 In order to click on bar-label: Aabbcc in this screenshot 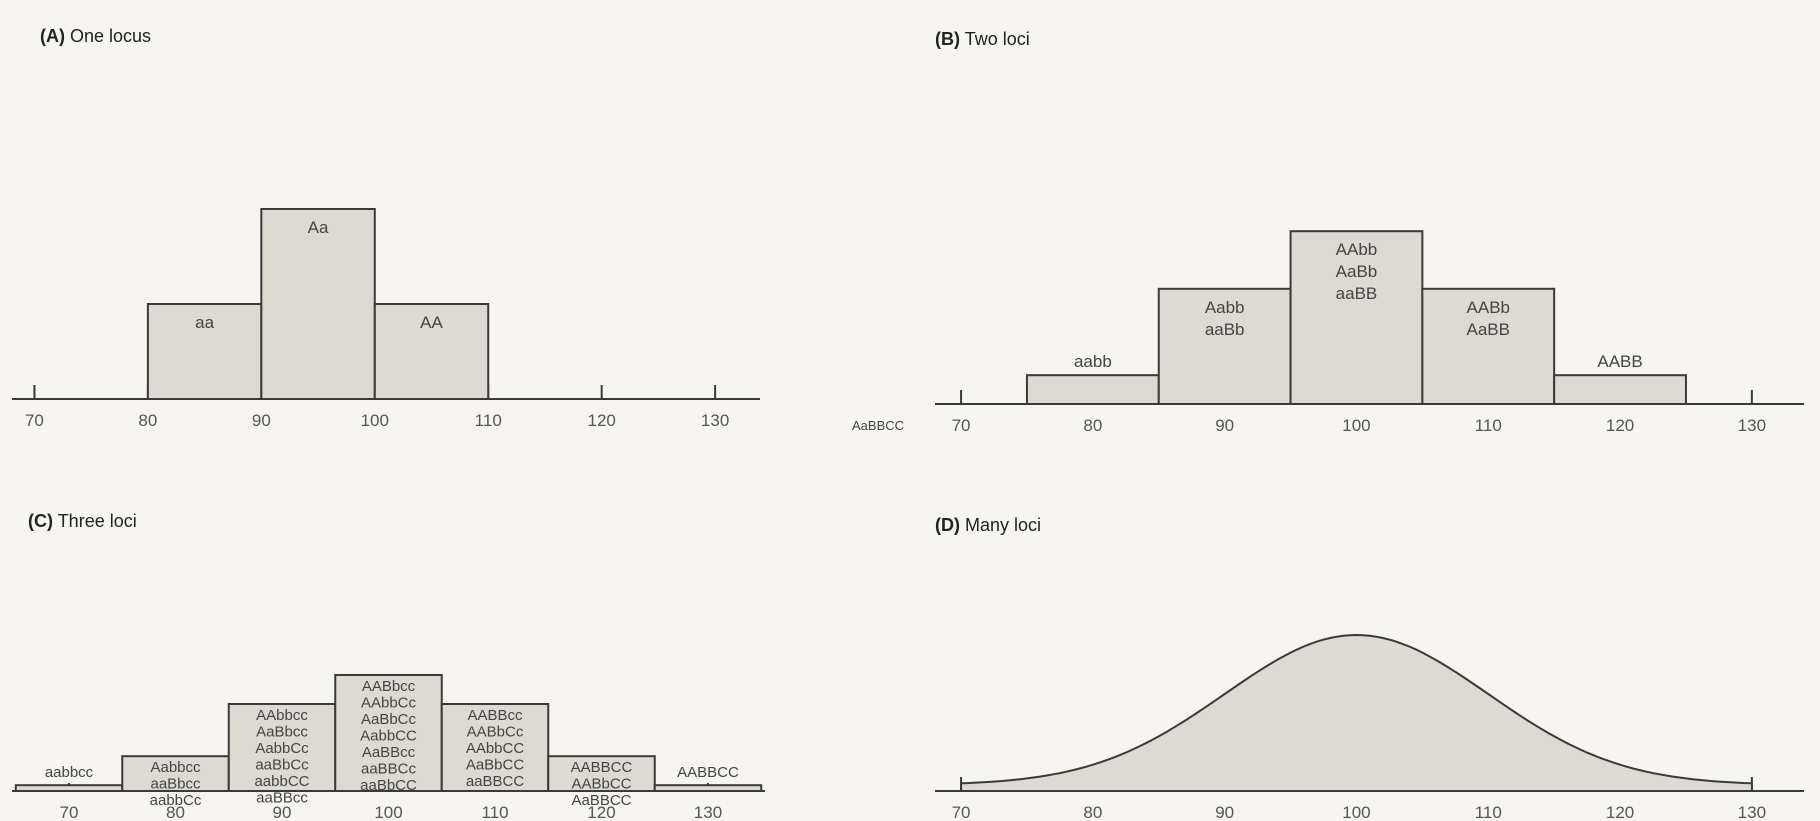, I will do `click(175, 767)`.